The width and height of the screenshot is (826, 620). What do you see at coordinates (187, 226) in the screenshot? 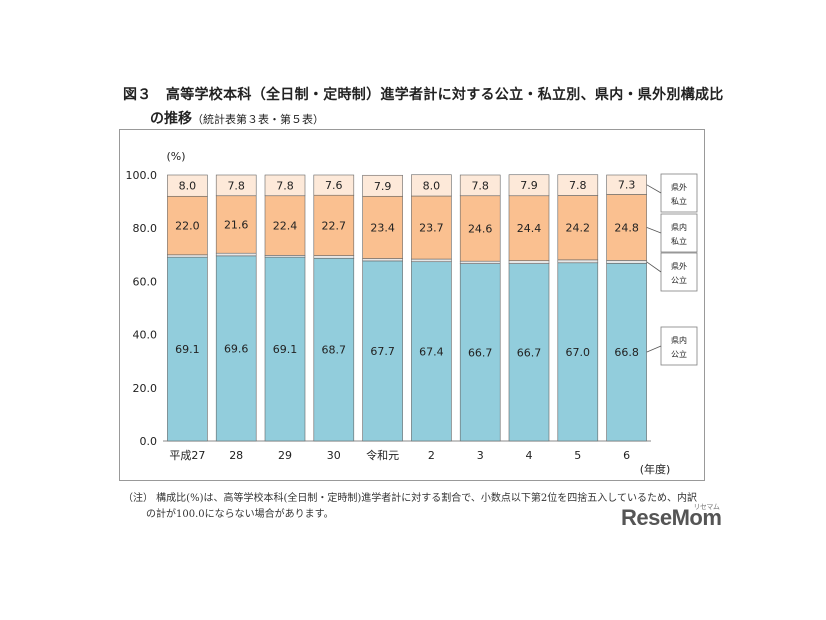
I see `data-label: 22.0` at bounding box center [187, 226].